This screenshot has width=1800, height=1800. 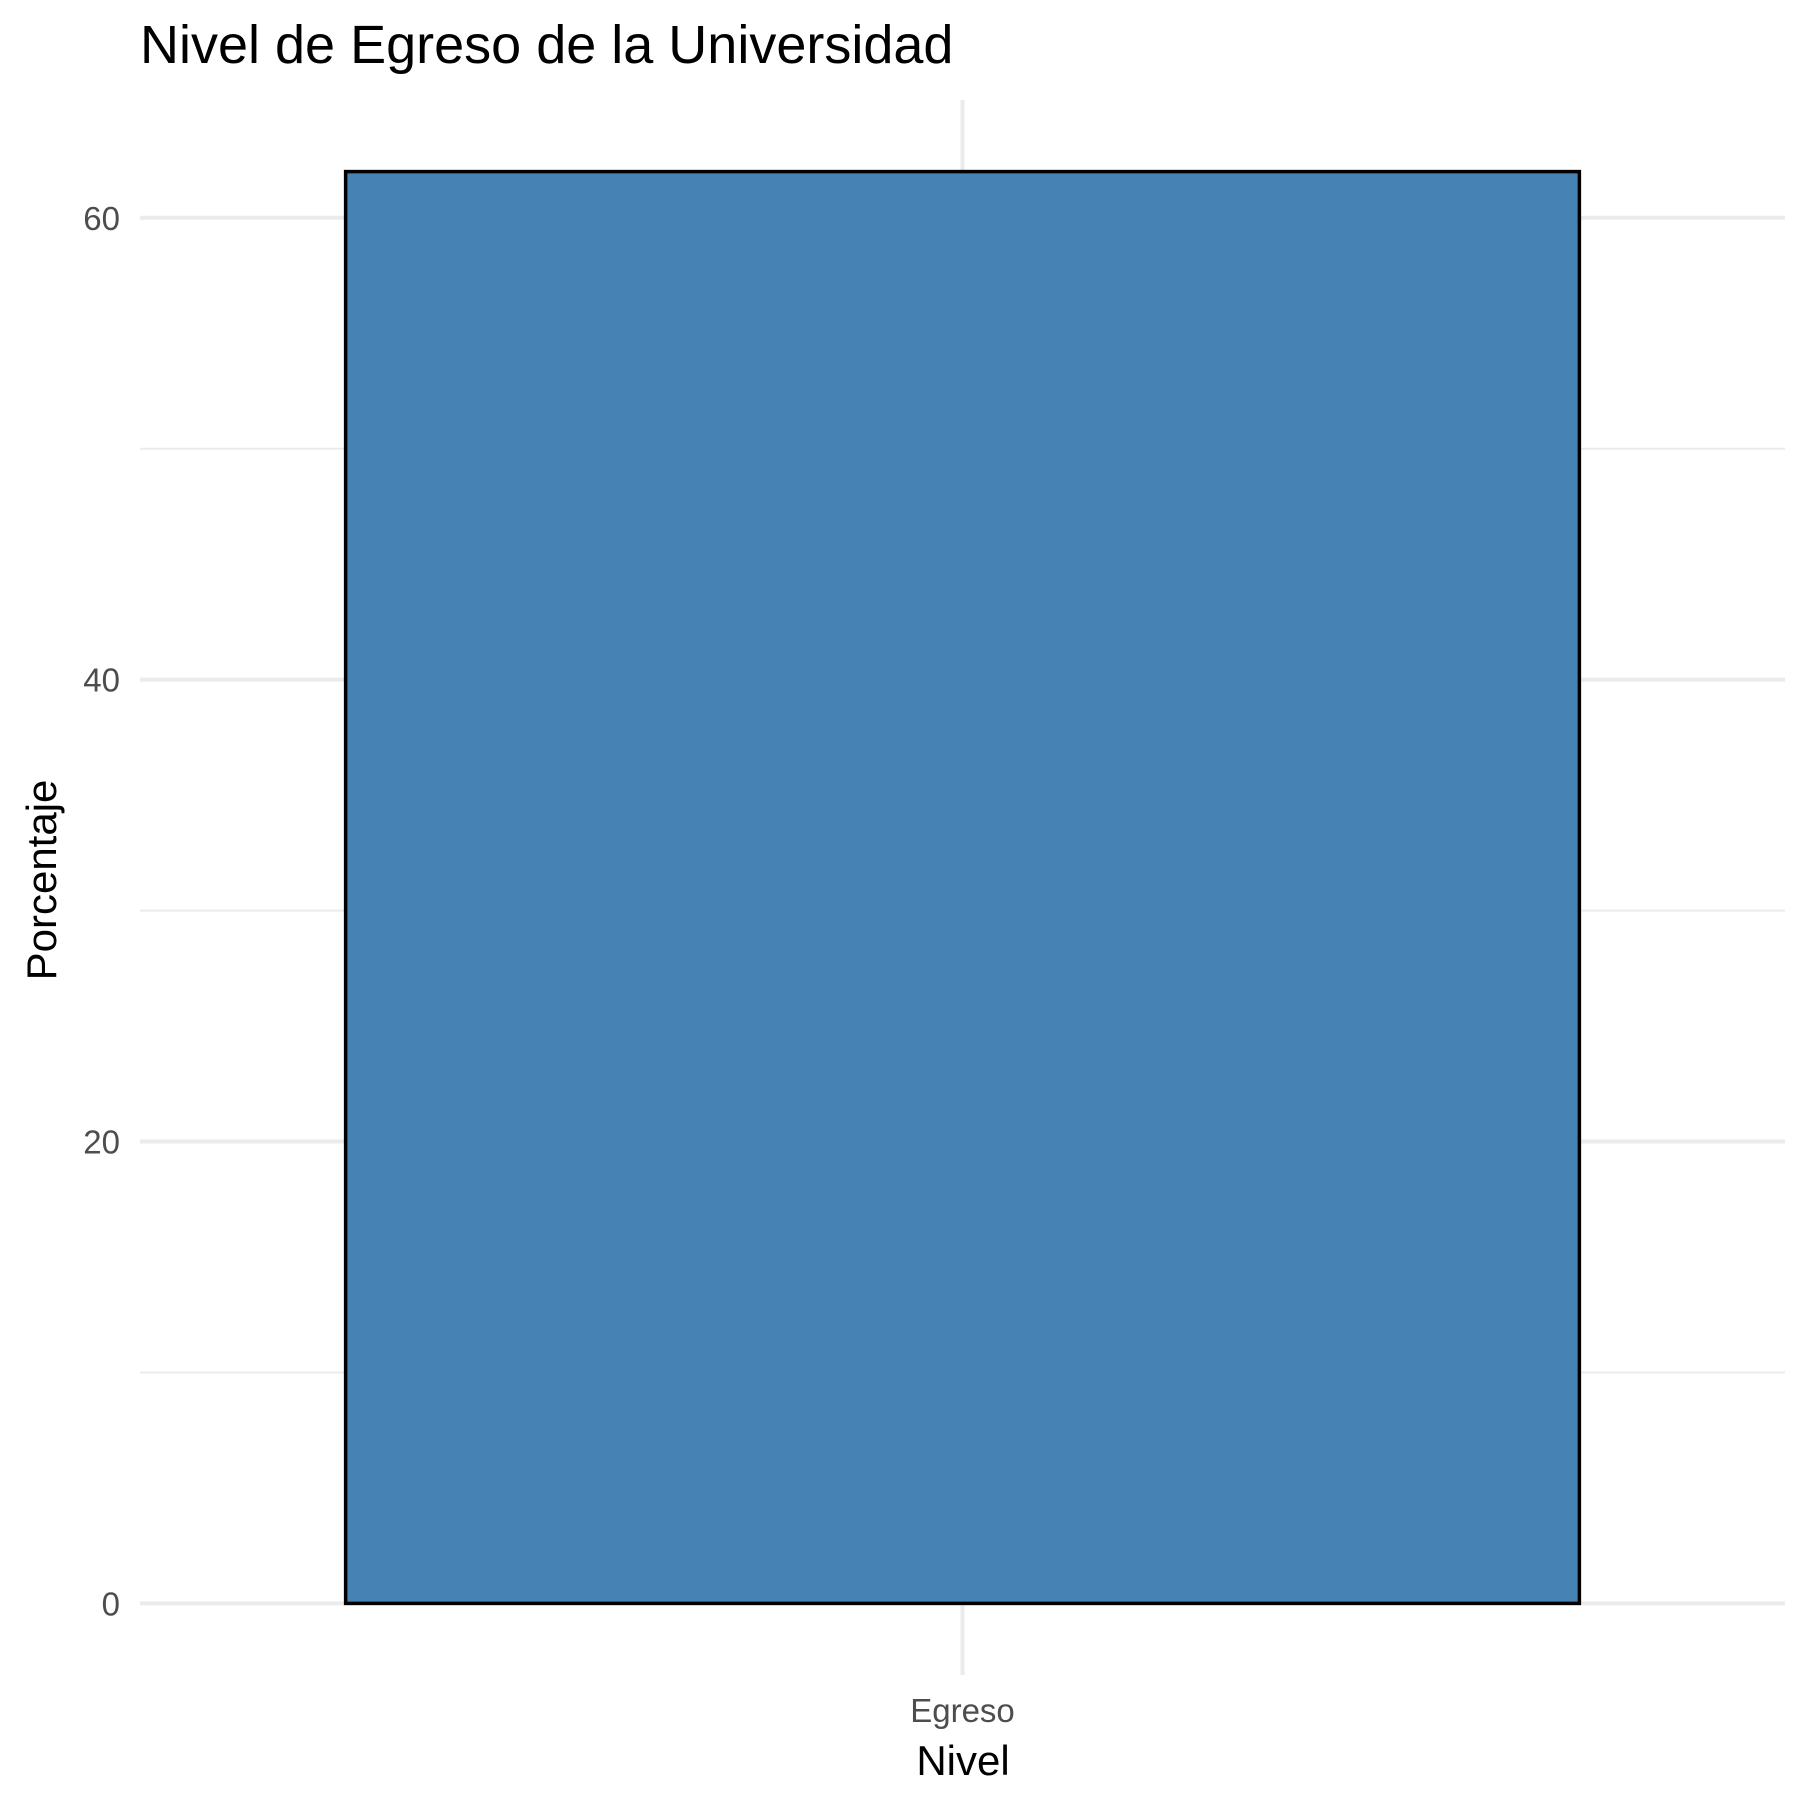 I want to click on x-tick-label: Egreso, so click(x=962, y=1710).